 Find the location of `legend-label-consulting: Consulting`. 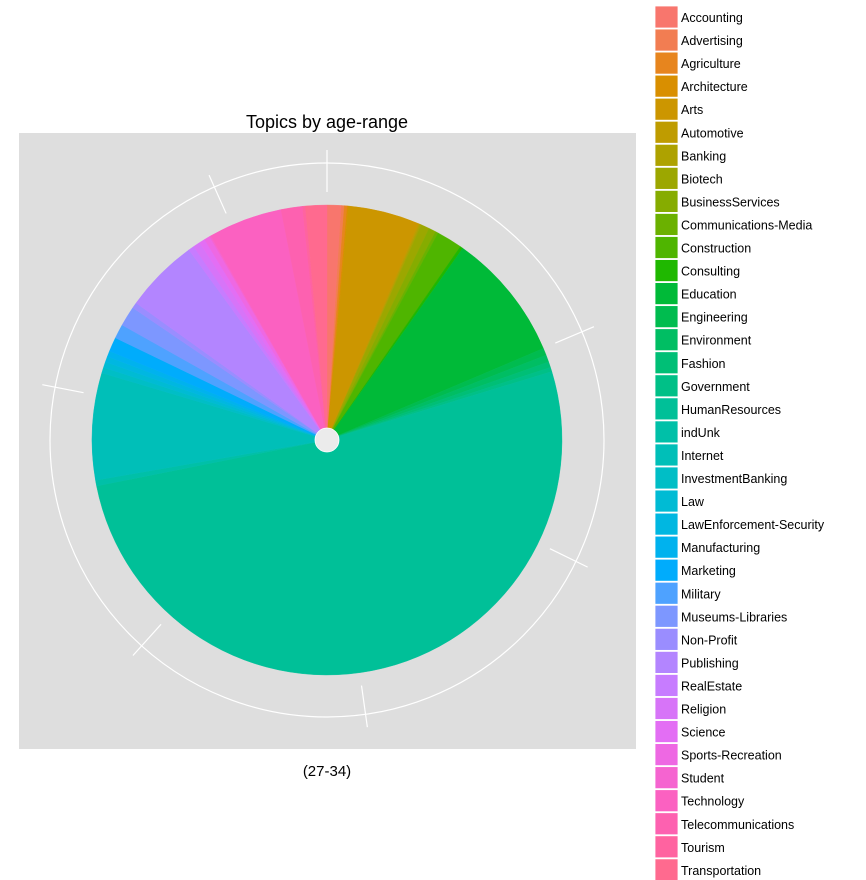

legend-label-consulting: Consulting is located at coordinates (710, 272).